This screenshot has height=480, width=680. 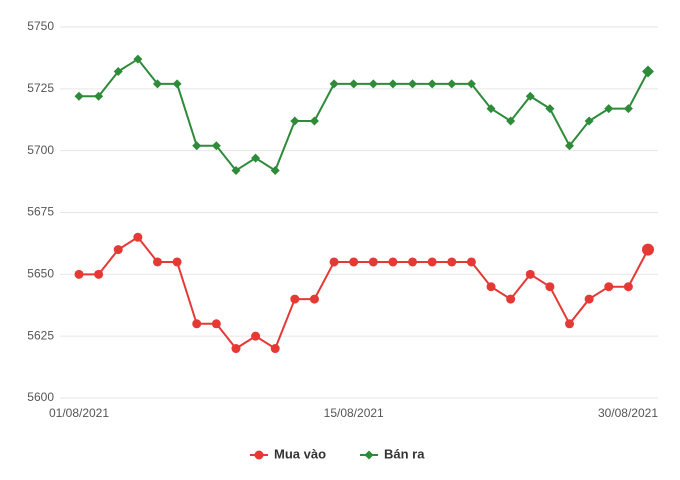 I want to click on x-tick-label: 15/08/2021, so click(x=354, y=413).